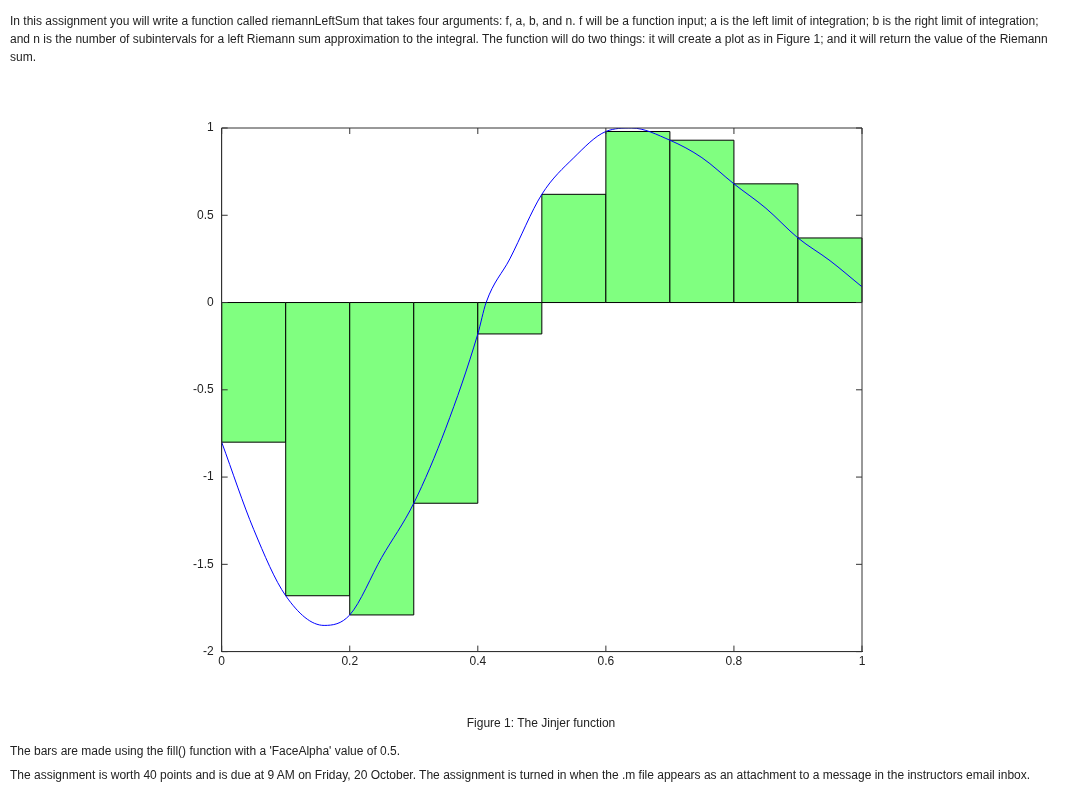 The width and height of the screenshot is (1082, 811). What do you see at coordinates (205, 751) in the screenshot?
I see `text: The bars are made using the fill() function with a 'FaceAlpha' value of 0.5.` at bounding box center [205, 751].